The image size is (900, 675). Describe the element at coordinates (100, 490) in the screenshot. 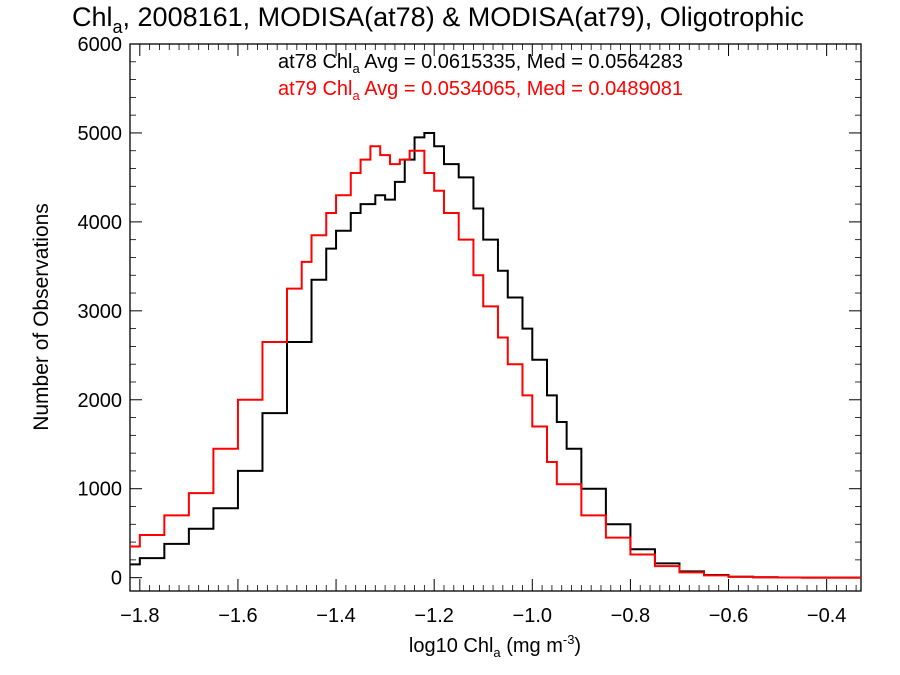

I see `y-tick-label: 1000` at that location.